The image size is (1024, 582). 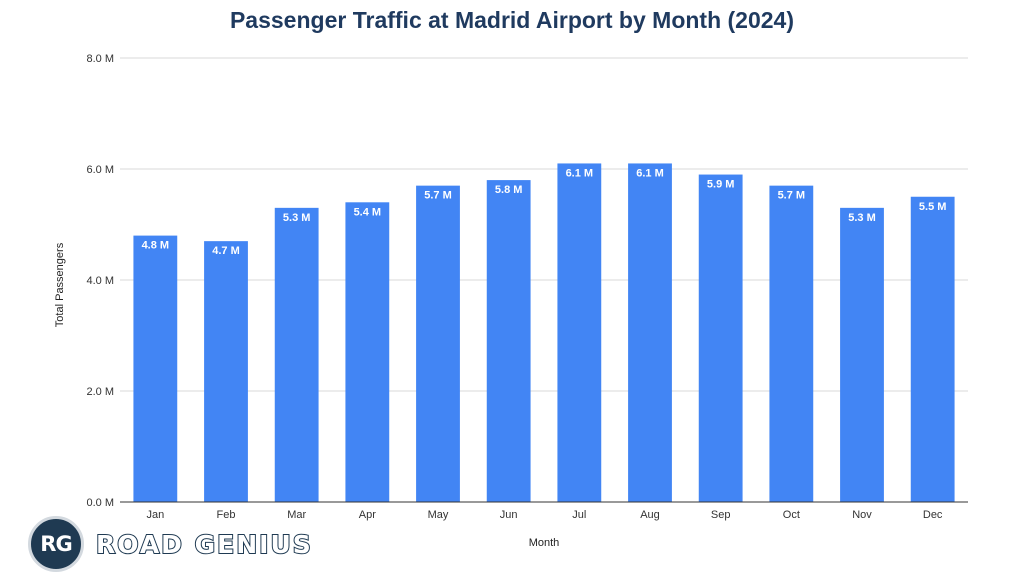 I want to click on y-tick-label: 0.0 M, so click(x=100, y=503).